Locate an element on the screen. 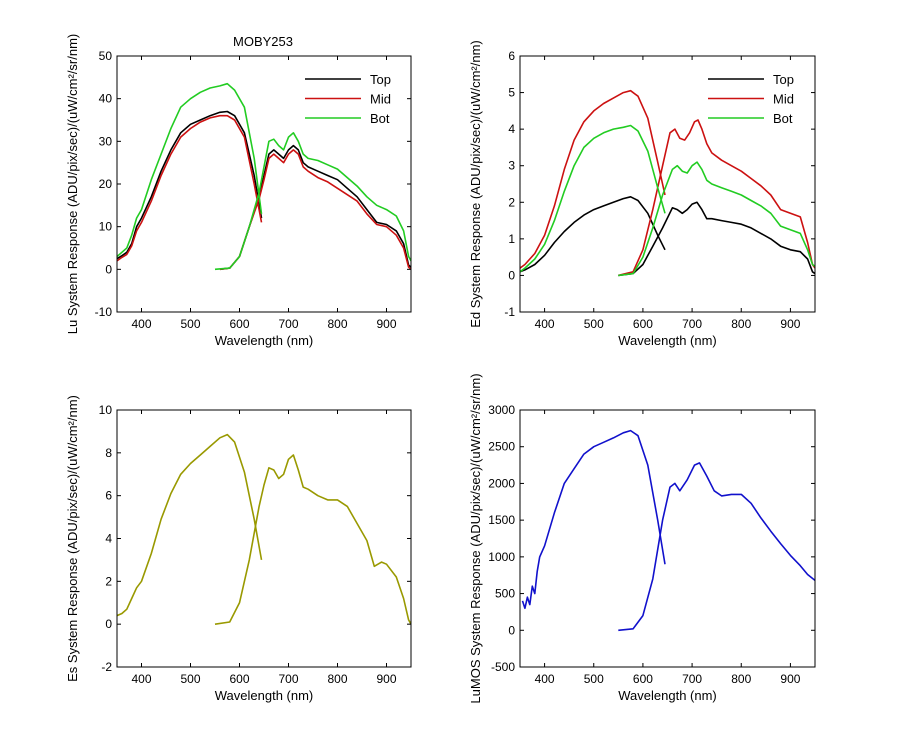 This screenshot has width=900, height=750. lu-legend-label-mid: Mid is located at coordinates (380, 99).